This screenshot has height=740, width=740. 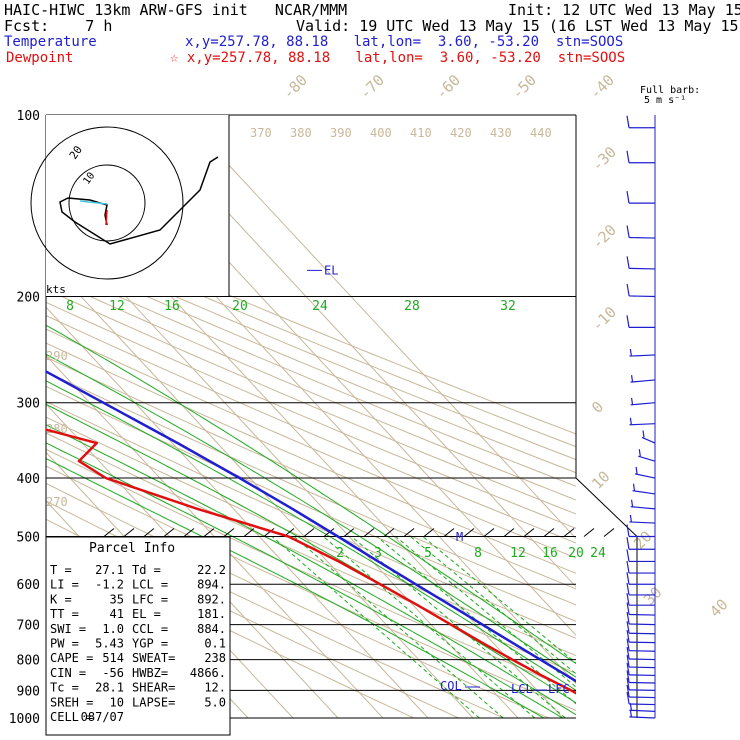 I want to click on temperature-legend: Temperature, so click(x=50, y=42).